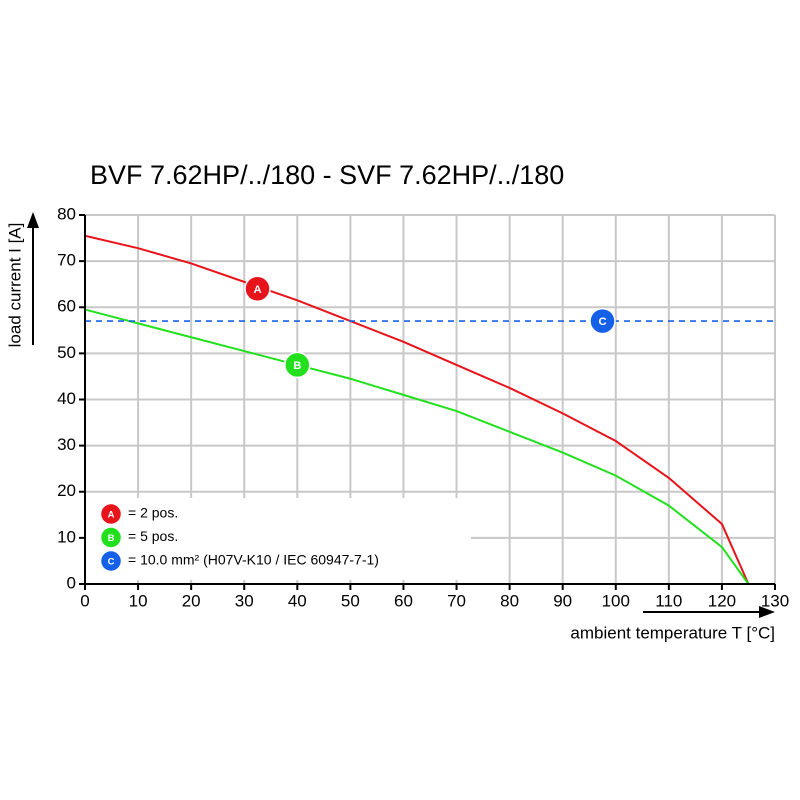  Describe the element at coordinates (66, 306) in the screenshot. I see `y-tick-label: 60` at that location.